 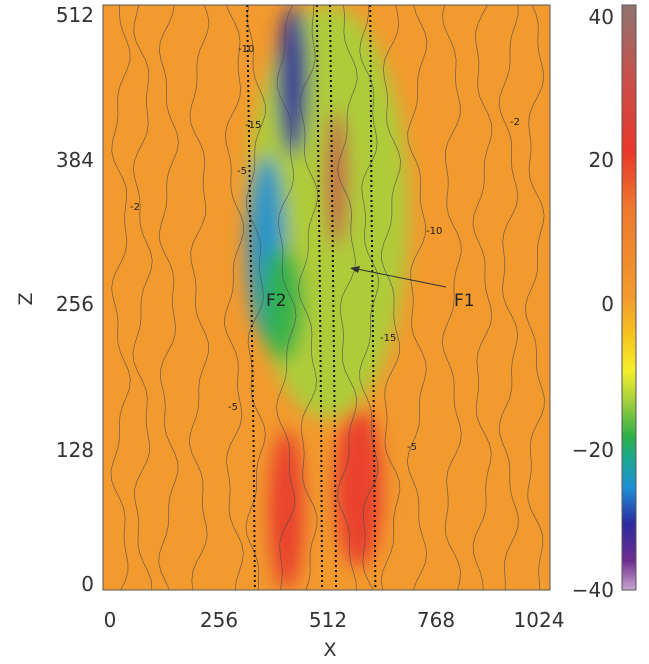 I want to click on colorbar-tick-label: 40, so click(x=601, y=17).